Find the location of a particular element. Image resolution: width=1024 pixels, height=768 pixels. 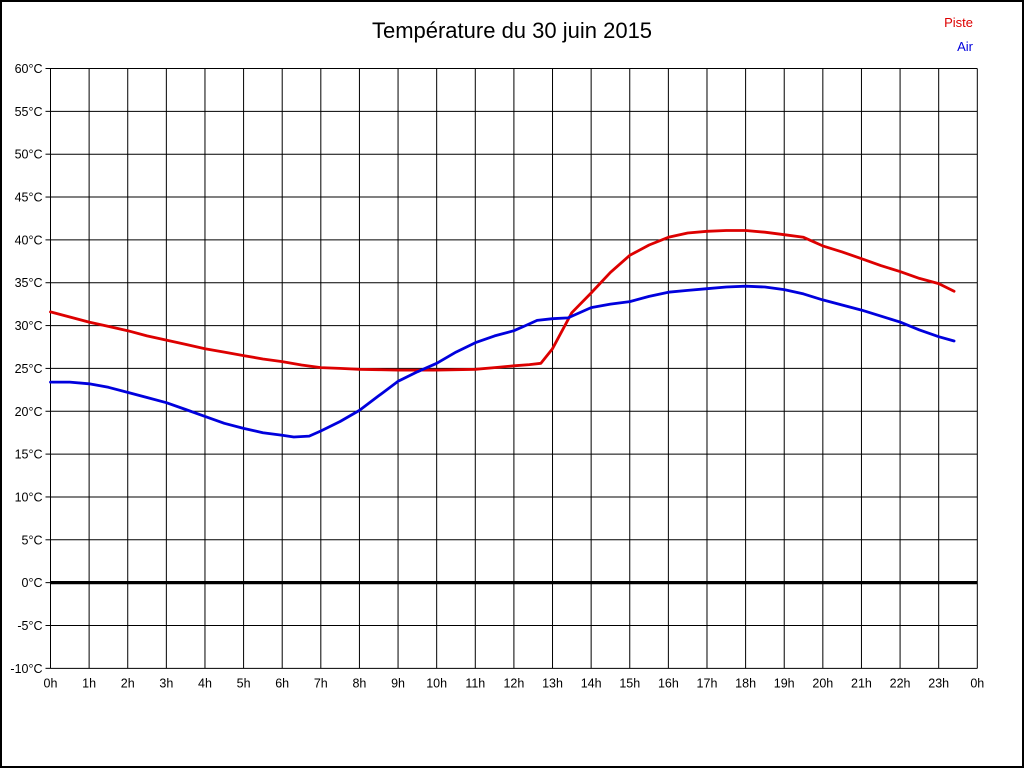

y-tick-label: 5°C is located at coordinates (32, 540).